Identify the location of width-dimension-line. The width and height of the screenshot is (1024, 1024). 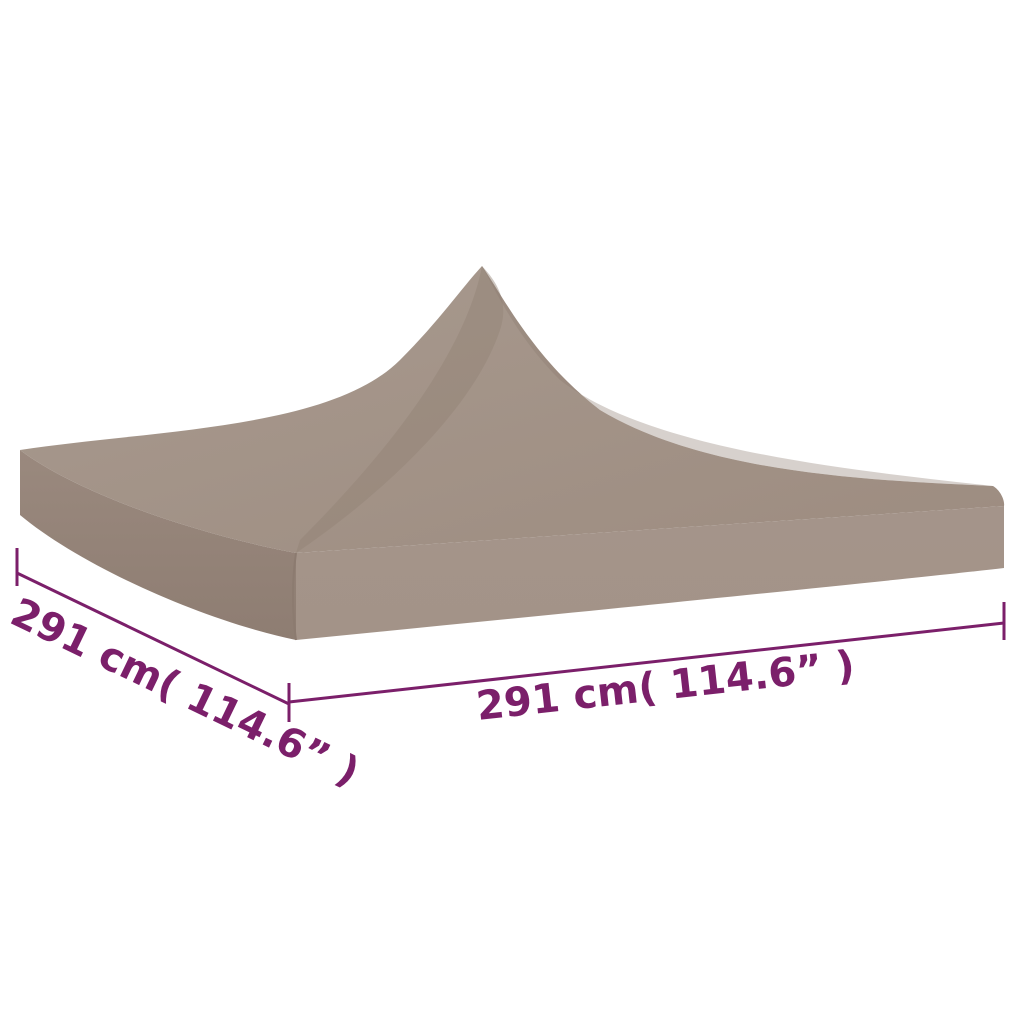
(646, 662).